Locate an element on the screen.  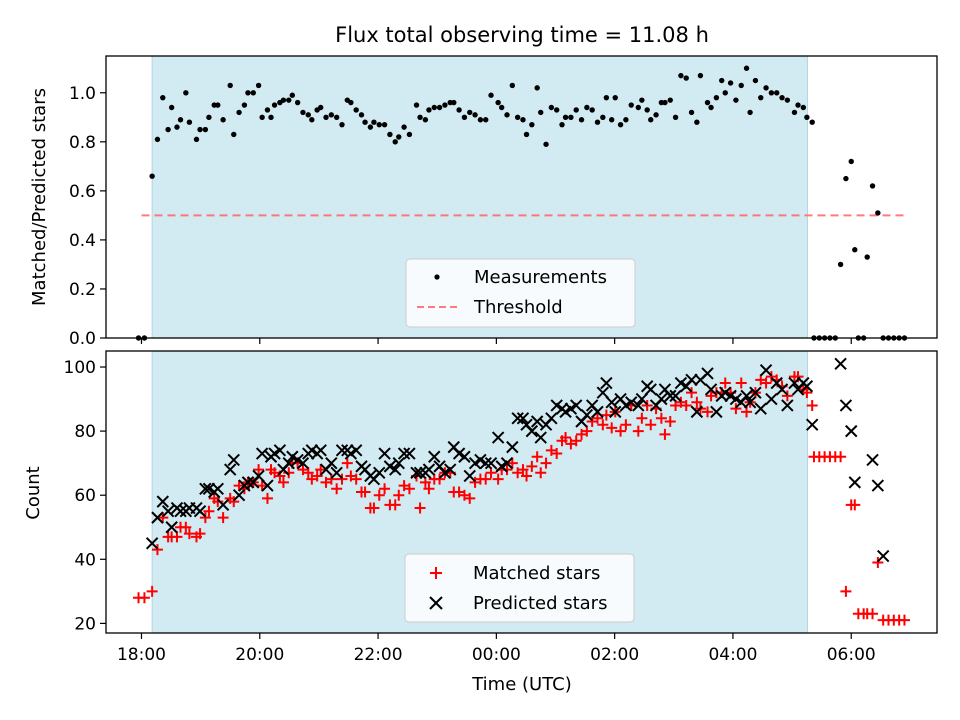
legend: Measurements Threshold is located at coordinates (520, 293).